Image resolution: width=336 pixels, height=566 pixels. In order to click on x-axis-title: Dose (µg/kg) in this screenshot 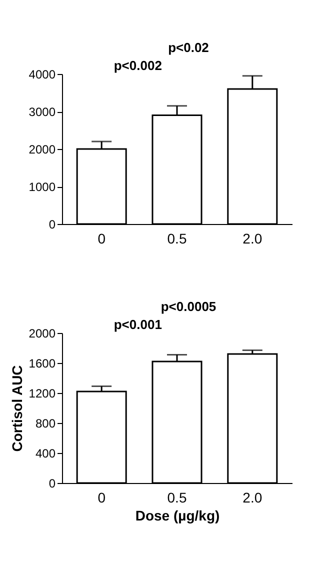, I will do `click(177, 516)`.